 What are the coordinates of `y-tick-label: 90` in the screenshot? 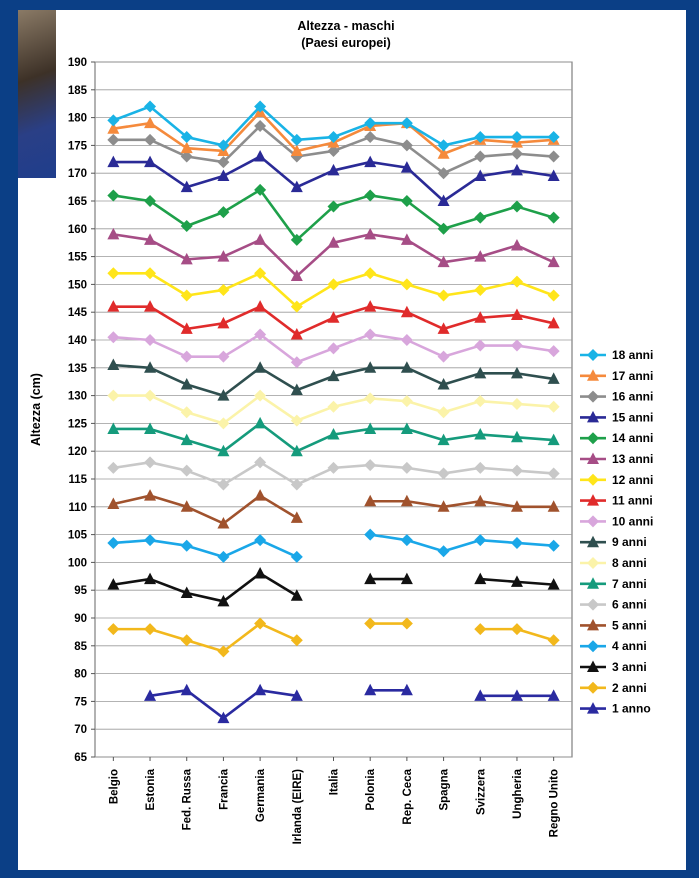 It's located at (80, 619).